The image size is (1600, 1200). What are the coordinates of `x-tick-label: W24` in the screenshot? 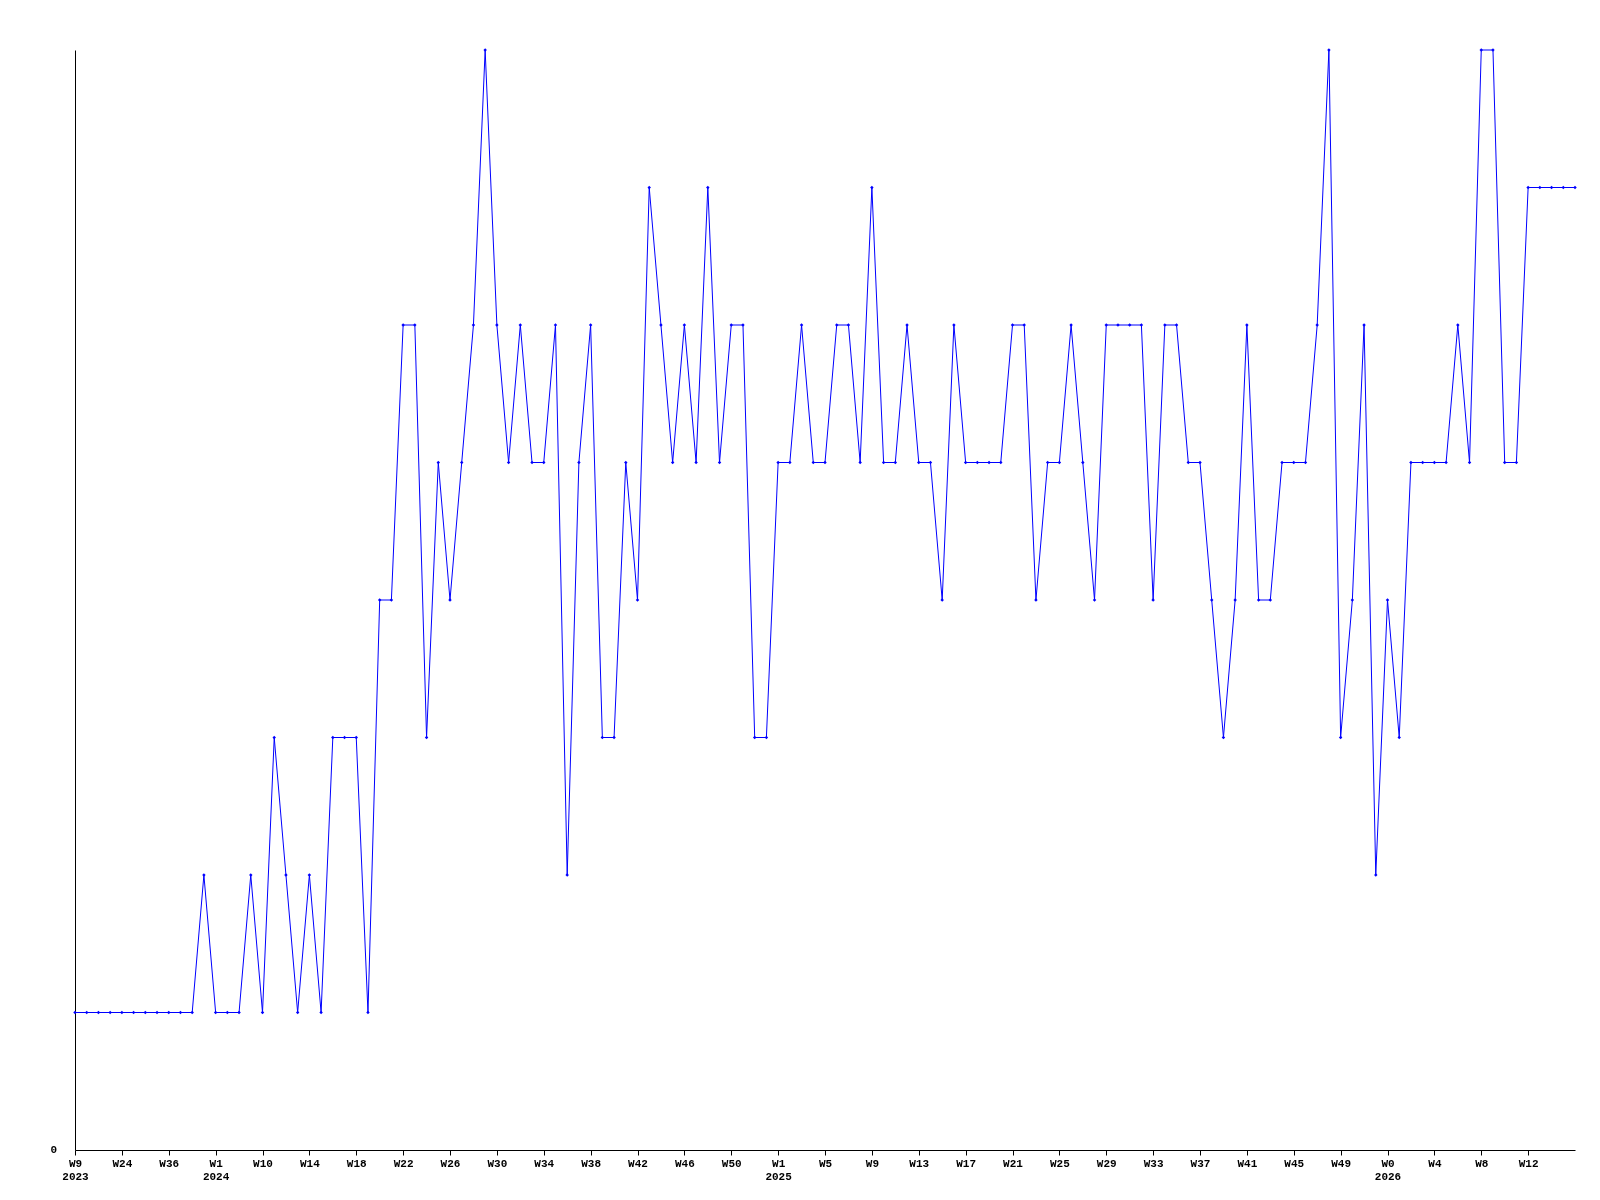 It's located at (122, 1163).